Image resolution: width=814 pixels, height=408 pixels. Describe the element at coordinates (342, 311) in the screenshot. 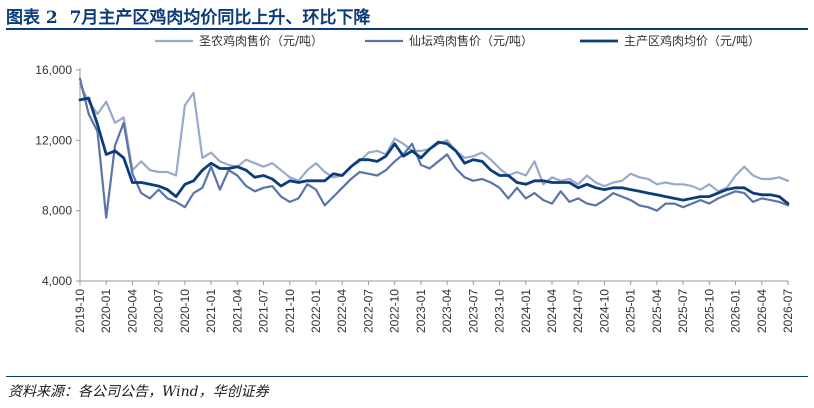

I see `x-tick-label: 2022-04` at that location.